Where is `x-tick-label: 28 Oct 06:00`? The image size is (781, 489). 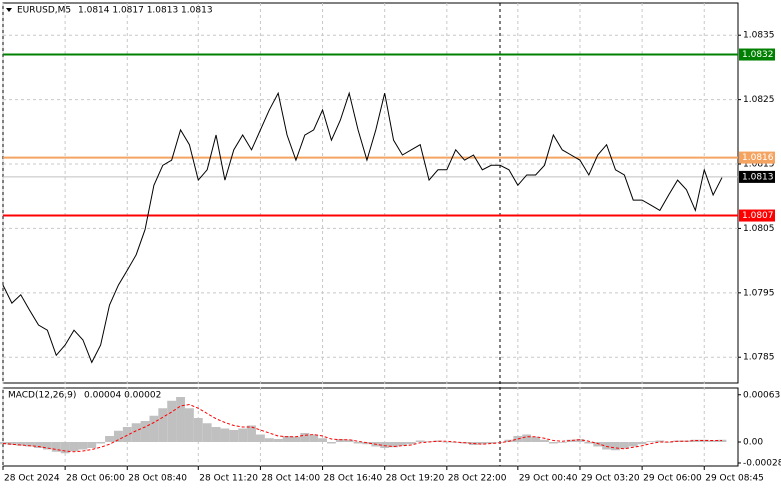 x-tick-label: 28 Oct 06:00 is located at coordinates (95, 479).